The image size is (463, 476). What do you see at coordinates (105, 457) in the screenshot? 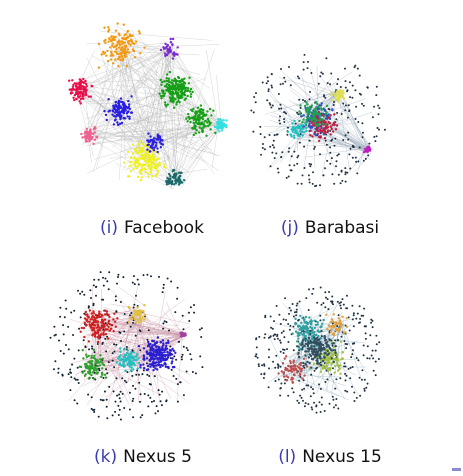
I see `caption-tag: (k)` at bounding box center [105, 457].